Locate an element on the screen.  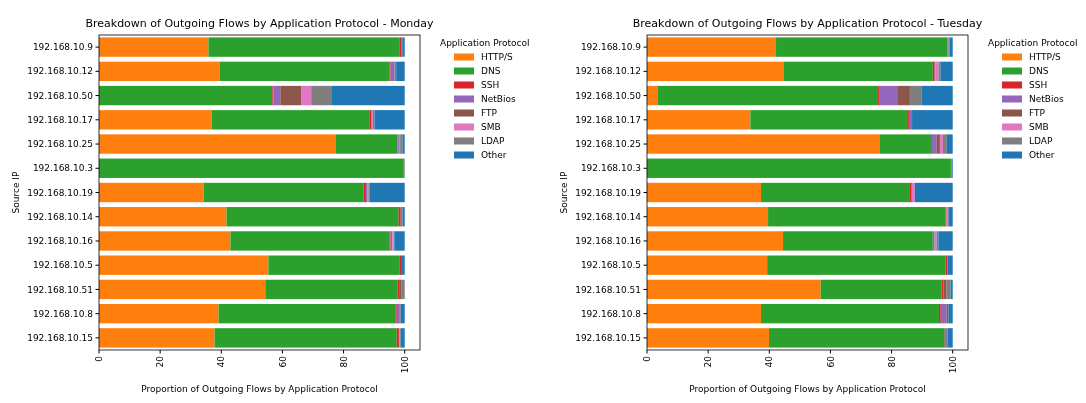
chart-title: Breakdown of Outgoing Flows by Application Protocol - Monday is located at coordinates (260, 23).